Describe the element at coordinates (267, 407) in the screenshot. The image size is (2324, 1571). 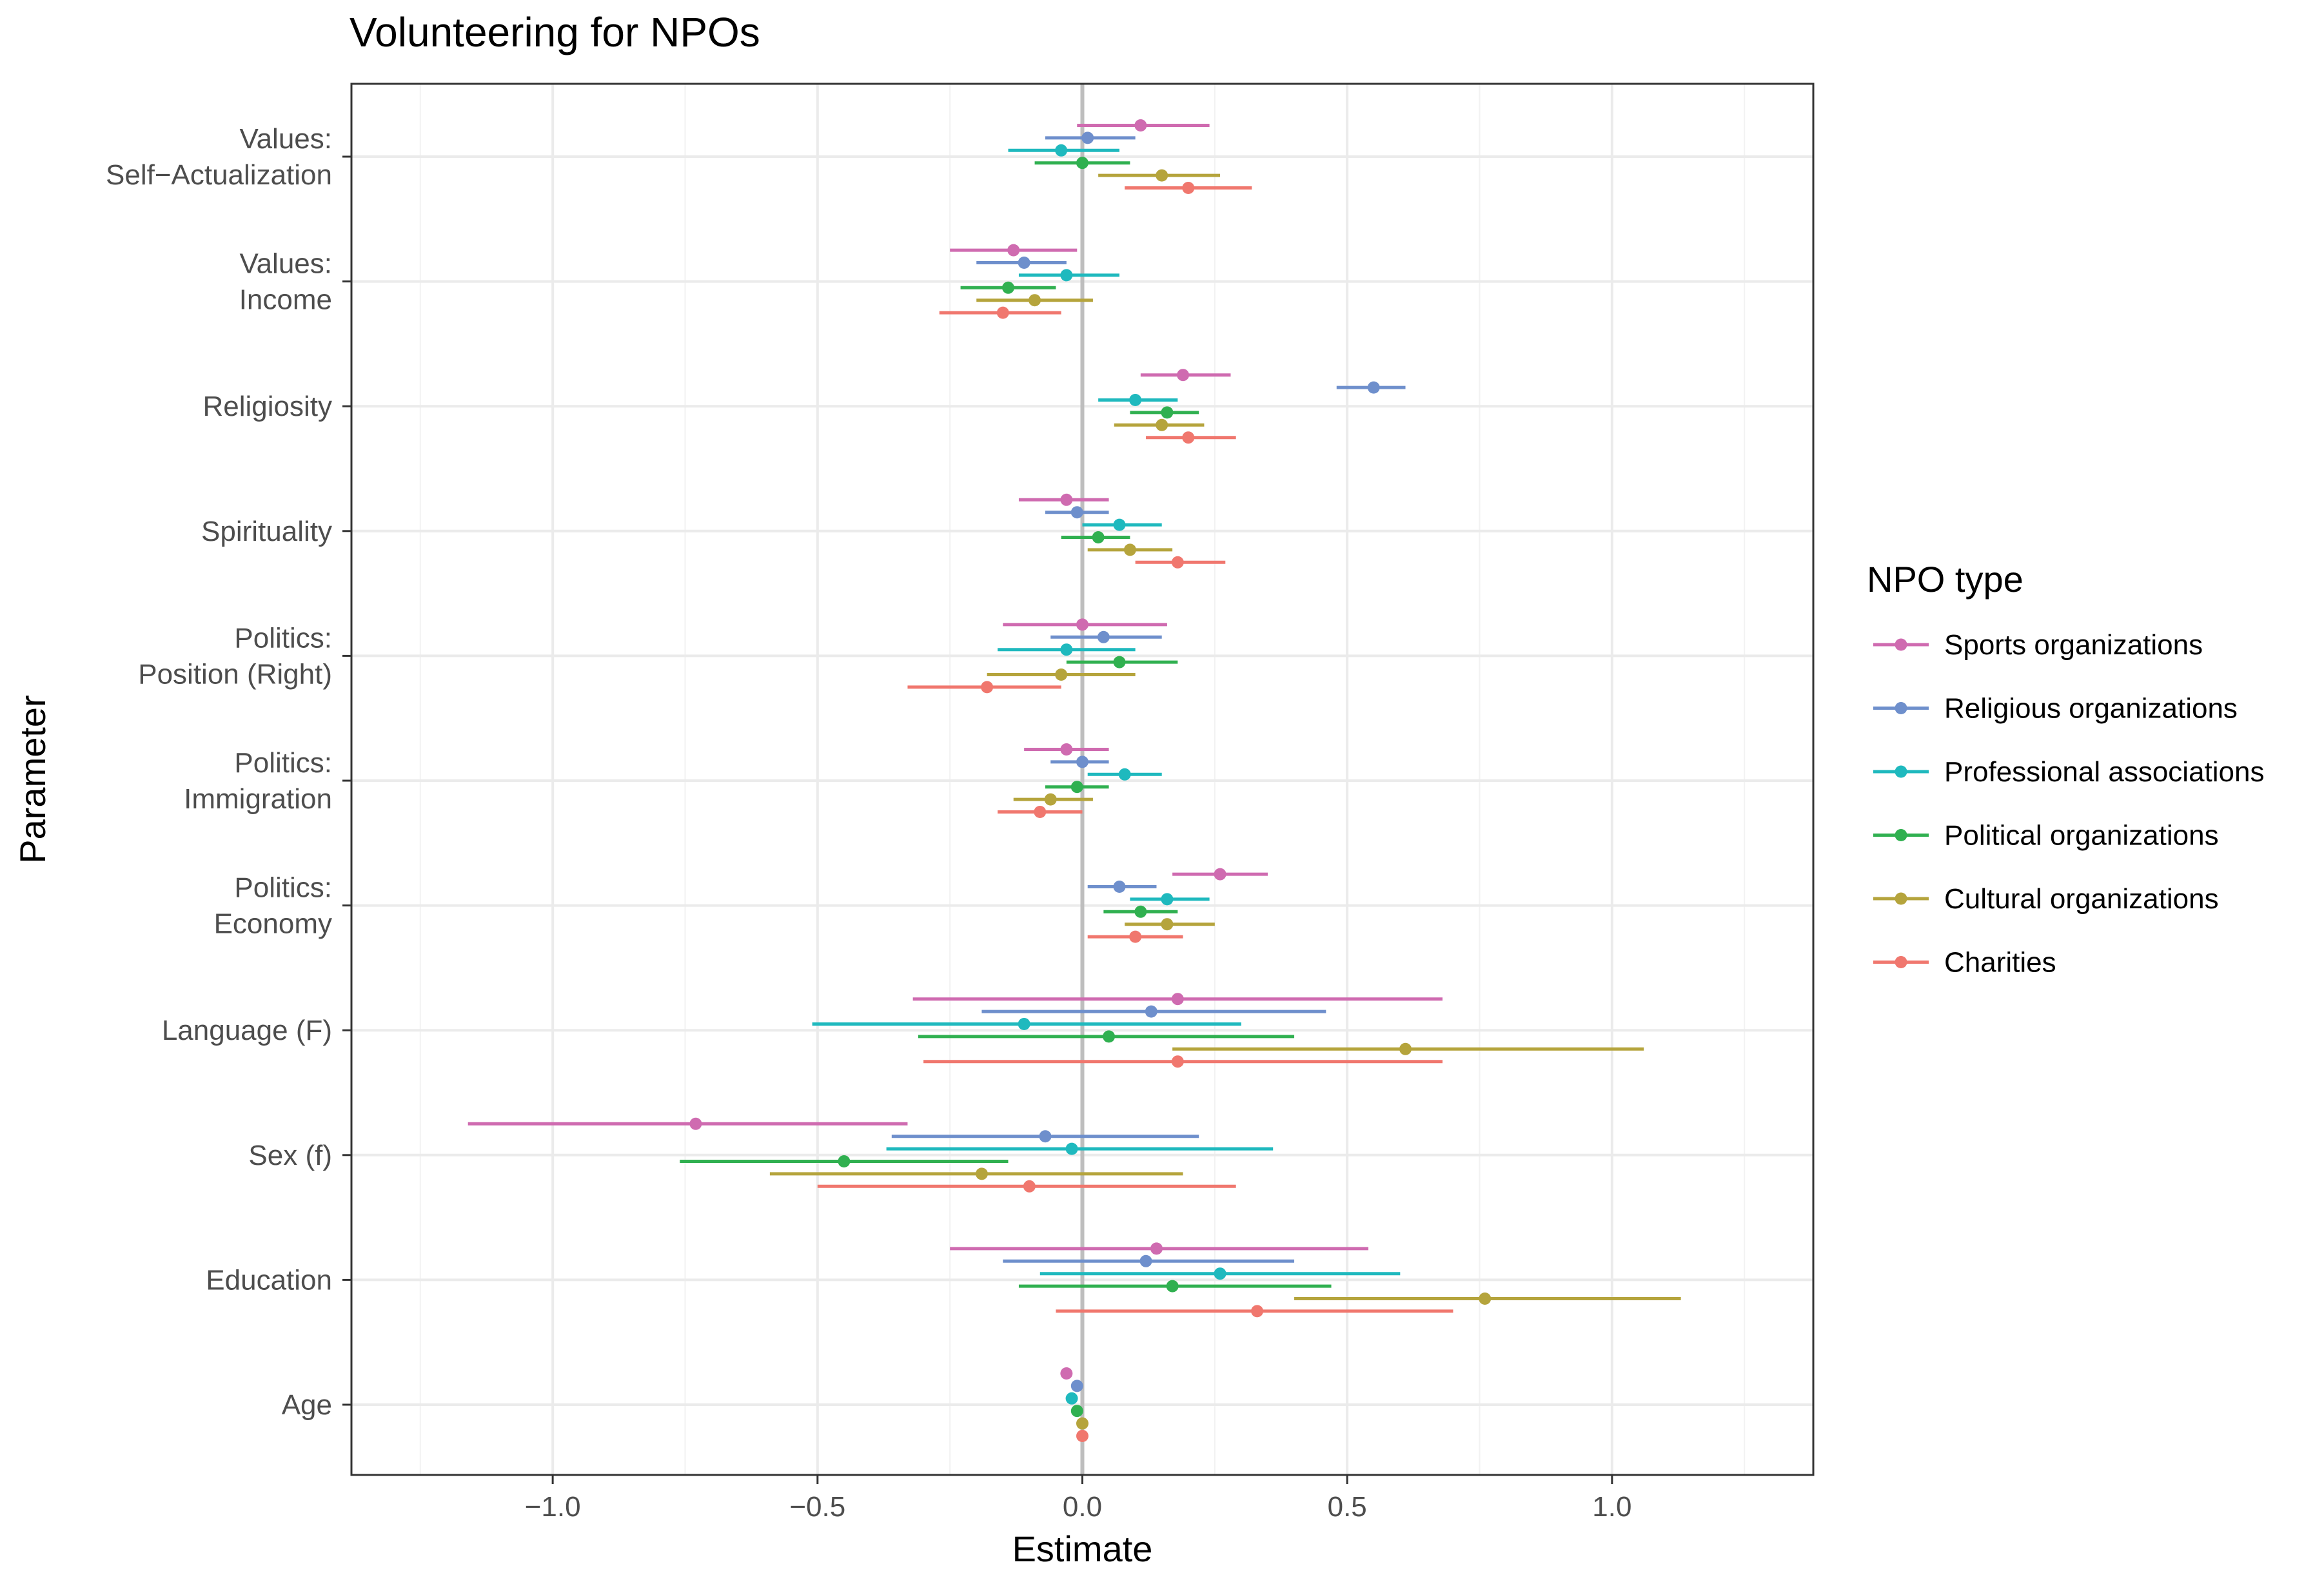
I see `y-tick-label: Religiosity` at that location.